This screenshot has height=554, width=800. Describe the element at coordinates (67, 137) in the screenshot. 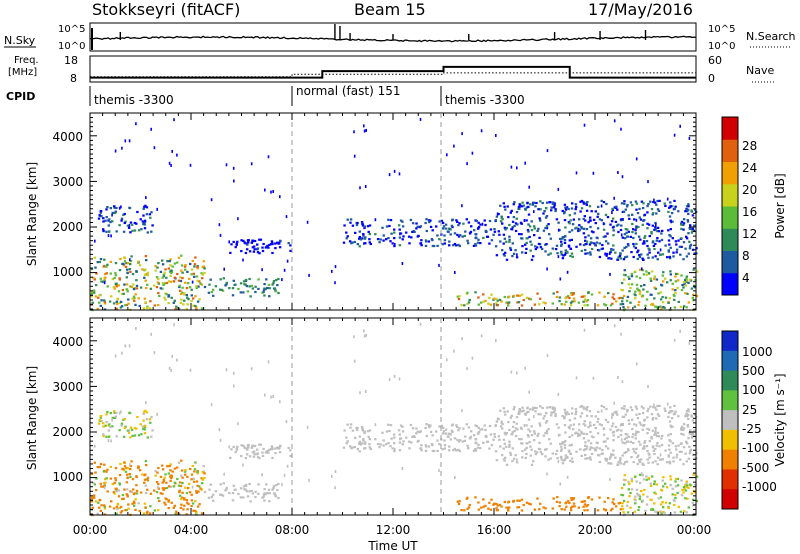

I see `power-ytick-4000: 4000` at that location.